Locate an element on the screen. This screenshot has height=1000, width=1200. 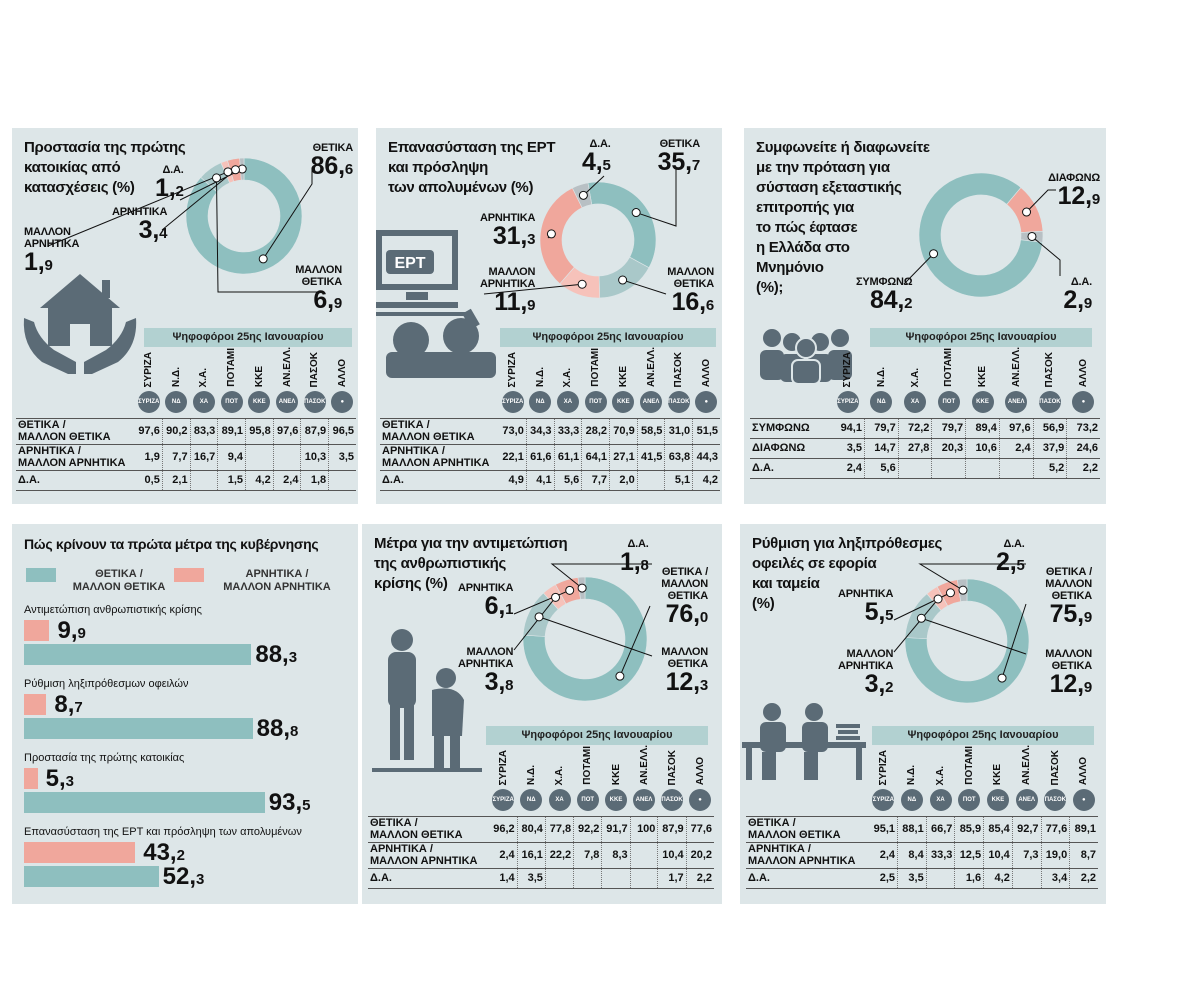
label-no-answer: Δ.Α. 1,8 is located at coordinates (634, 557).